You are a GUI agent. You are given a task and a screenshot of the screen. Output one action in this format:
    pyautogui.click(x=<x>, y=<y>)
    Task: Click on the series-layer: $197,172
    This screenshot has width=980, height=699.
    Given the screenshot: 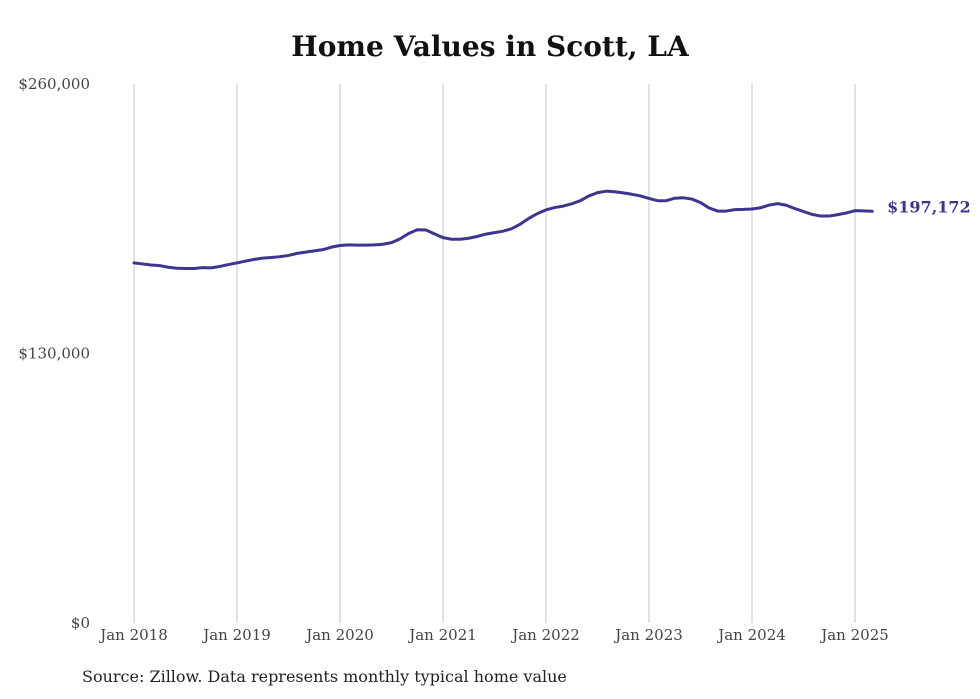 What is the action you would take?
    pyautogui.click(x=551, y=229)
    